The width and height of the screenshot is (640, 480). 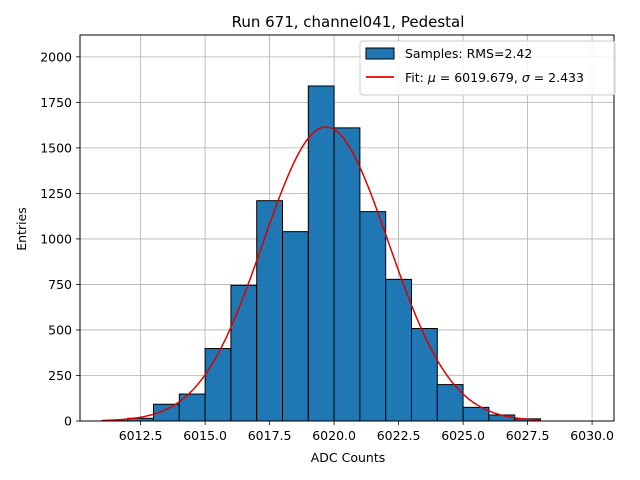 I want to click on x-tick-label: 6030.0, so click(x=592, y=435).